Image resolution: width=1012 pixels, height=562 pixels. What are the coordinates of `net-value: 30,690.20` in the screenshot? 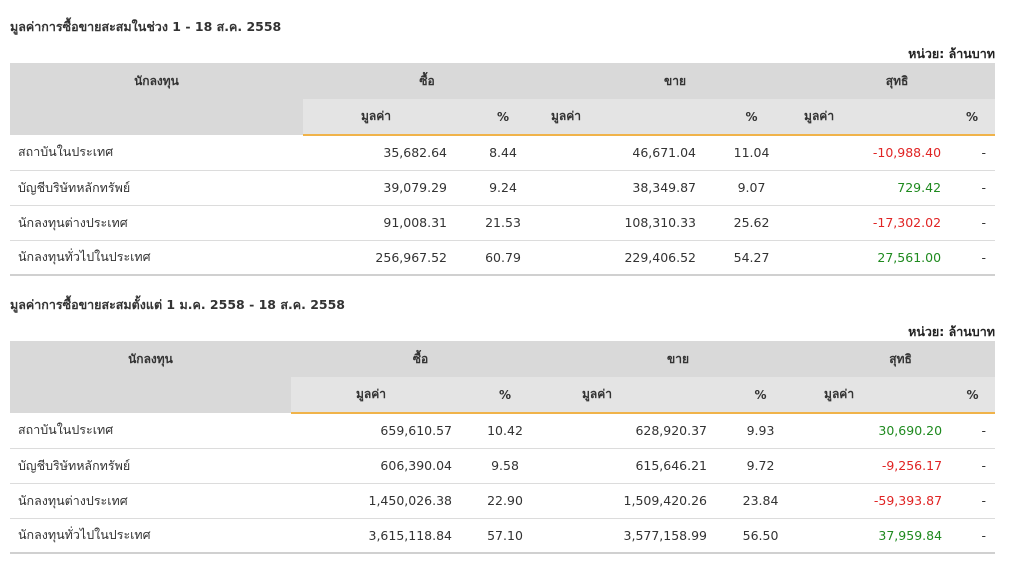 It's located at (878, 431).